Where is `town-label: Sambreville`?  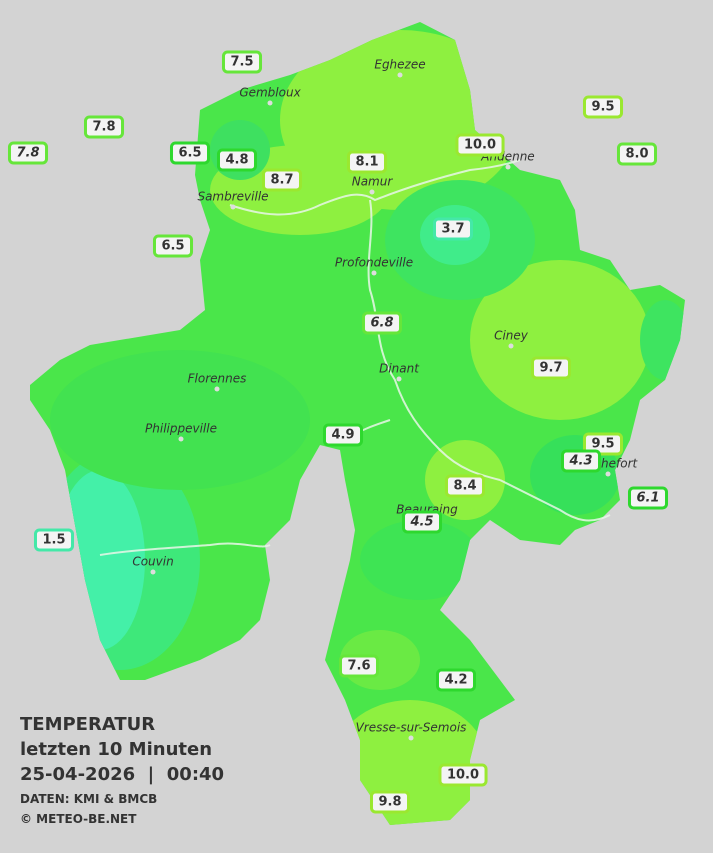 town-label: Sambreville is located at coordinates (232, 197).